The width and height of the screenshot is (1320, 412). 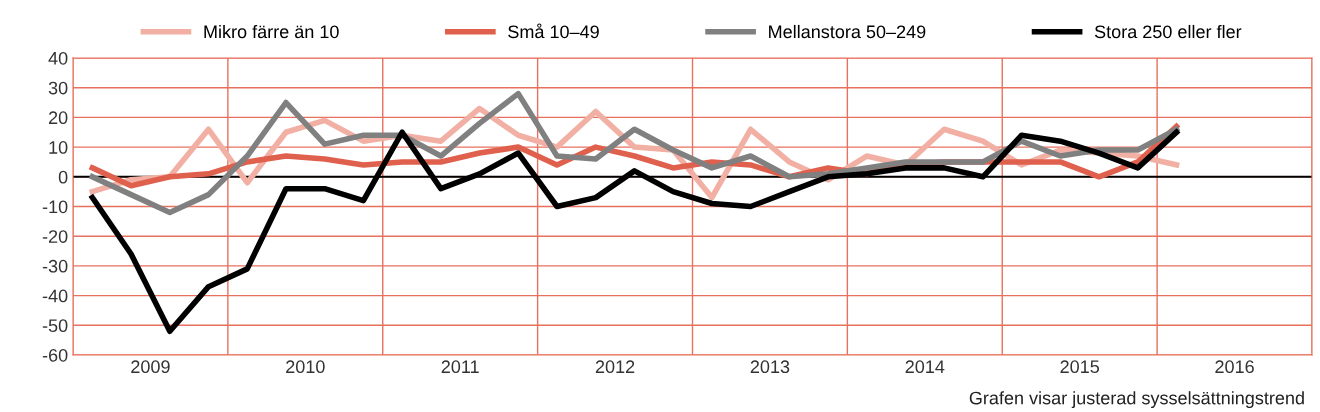 I want to click on legend-label: Små 10–49, so click(x=553, y=31).